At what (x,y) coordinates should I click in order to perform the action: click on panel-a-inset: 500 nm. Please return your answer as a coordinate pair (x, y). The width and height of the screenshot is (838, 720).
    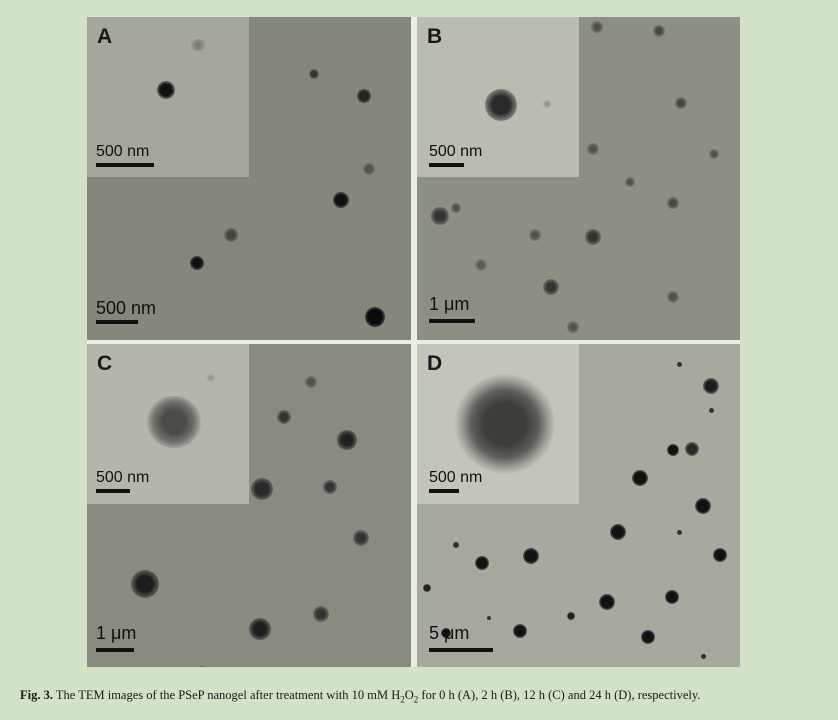
    Looking at the image, I should click on (168, 97).